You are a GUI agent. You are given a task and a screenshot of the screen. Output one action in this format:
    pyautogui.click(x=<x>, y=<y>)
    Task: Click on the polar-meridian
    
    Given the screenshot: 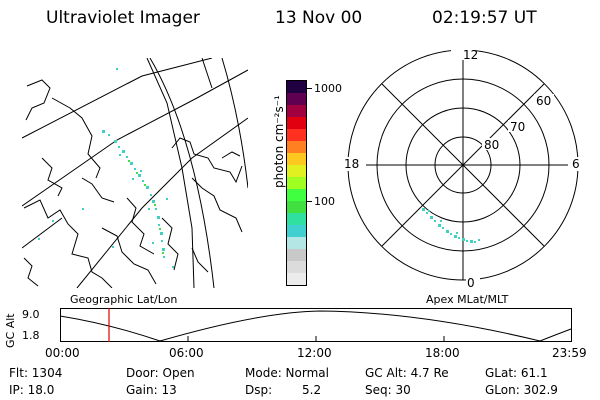 What is the action you would take?
    pyautogui.click(x=463, y=165)
    